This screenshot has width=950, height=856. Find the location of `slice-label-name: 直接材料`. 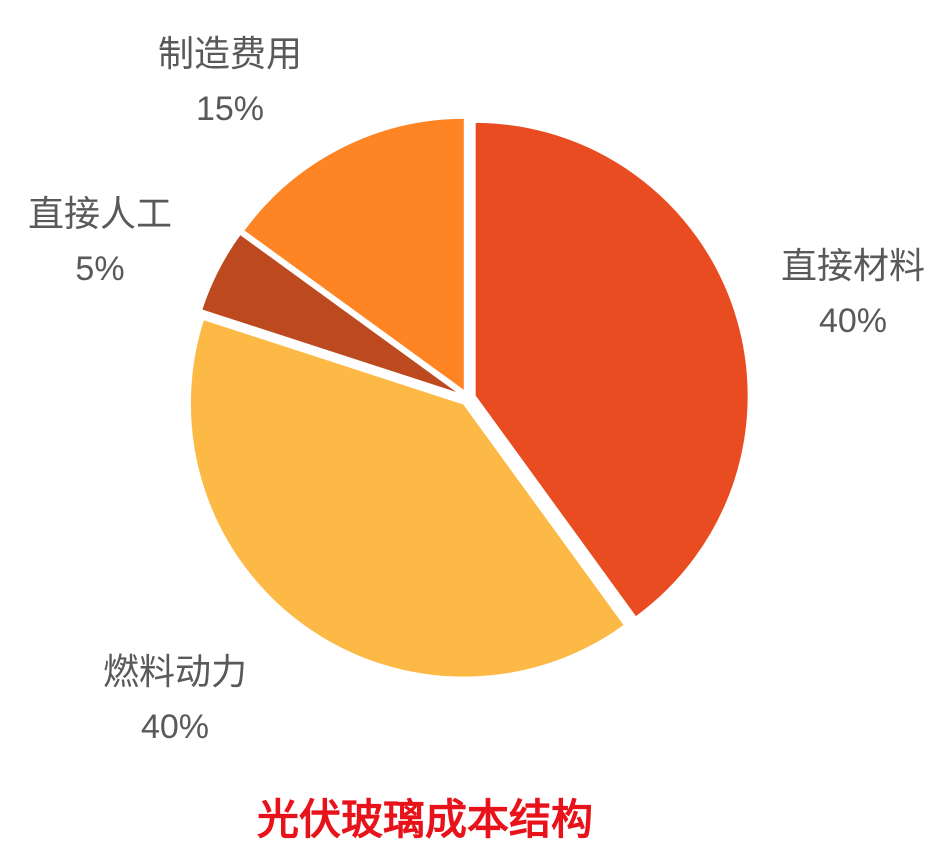

slice-label-name: 直接材料 is located at coordinates (852, 266).